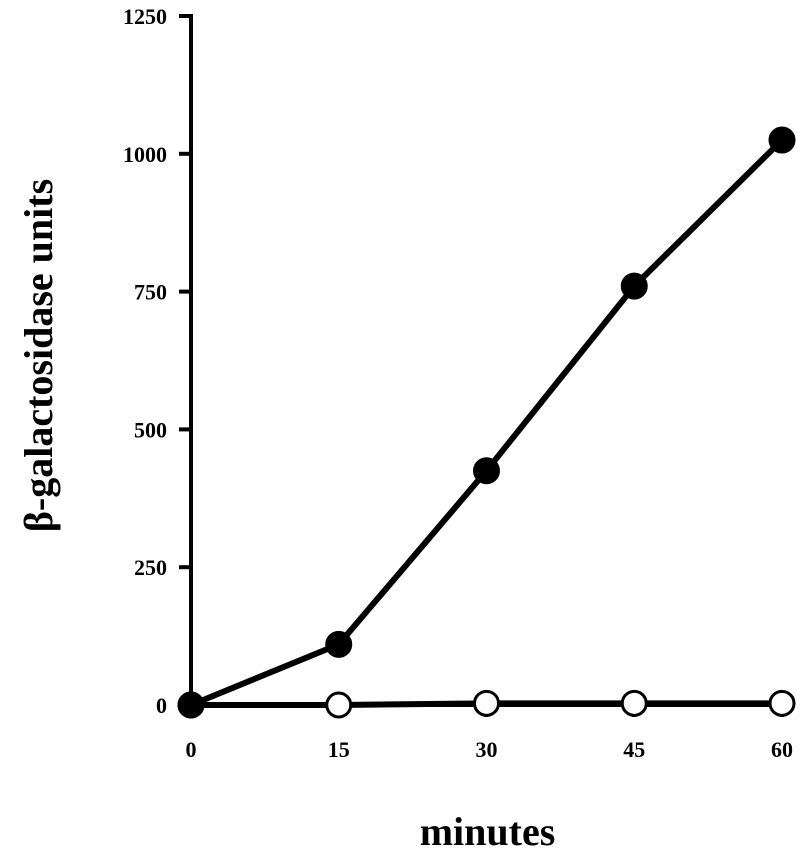  I want to click on y-ticks: 0 250 500 750 1000 1250, so click(157, 361).